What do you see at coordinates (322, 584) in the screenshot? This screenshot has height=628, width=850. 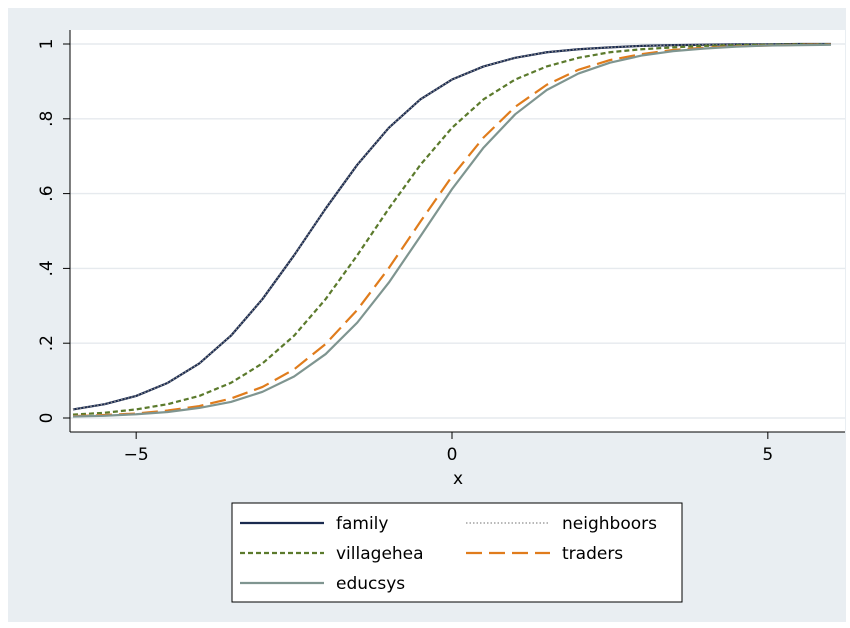 I see `legend-item-educsys: educsys` at bounding box center [322, 584].